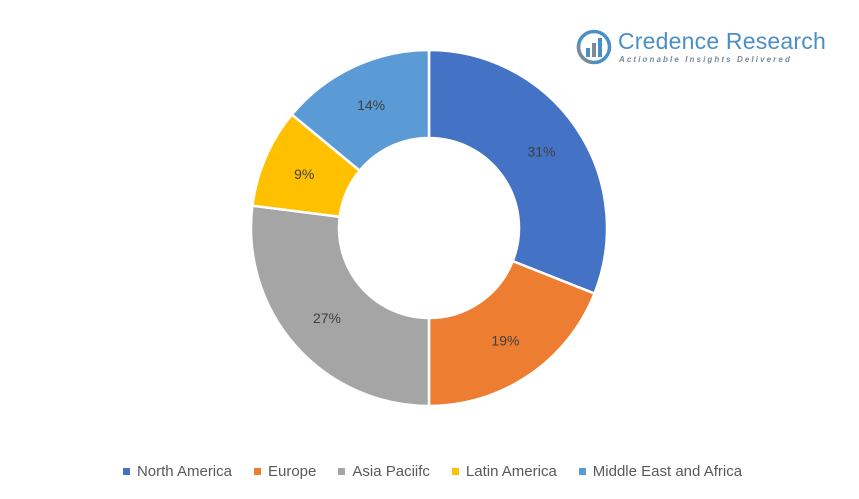 The width and height of the screenshot is (859, 499). I want to click on legend-swatch-north-america, so click(126, 471).